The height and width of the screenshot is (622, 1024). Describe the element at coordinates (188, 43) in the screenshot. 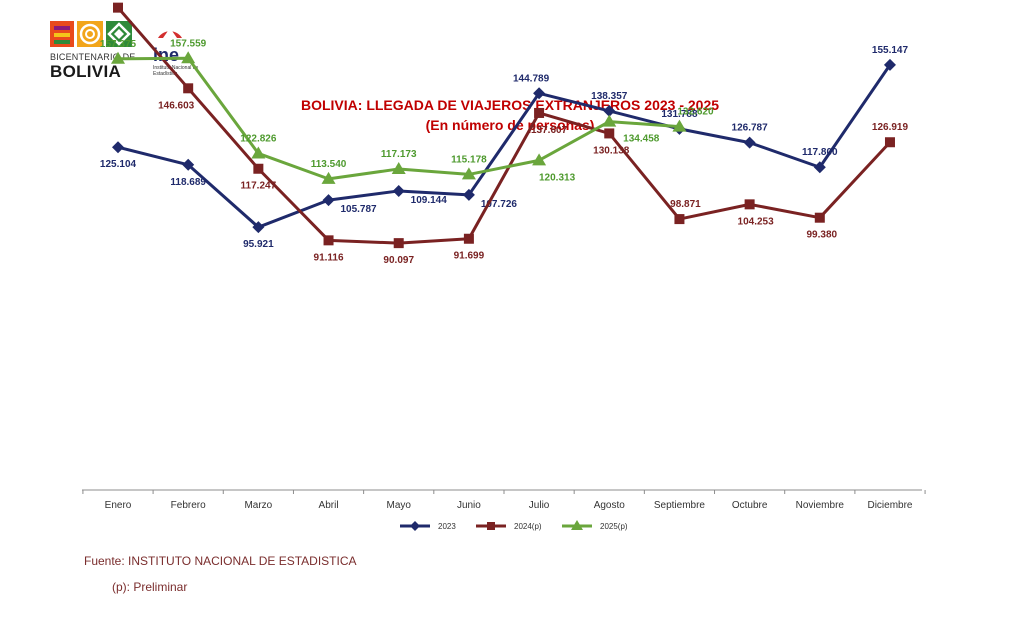

I see `data-label: 157.559` at that location.